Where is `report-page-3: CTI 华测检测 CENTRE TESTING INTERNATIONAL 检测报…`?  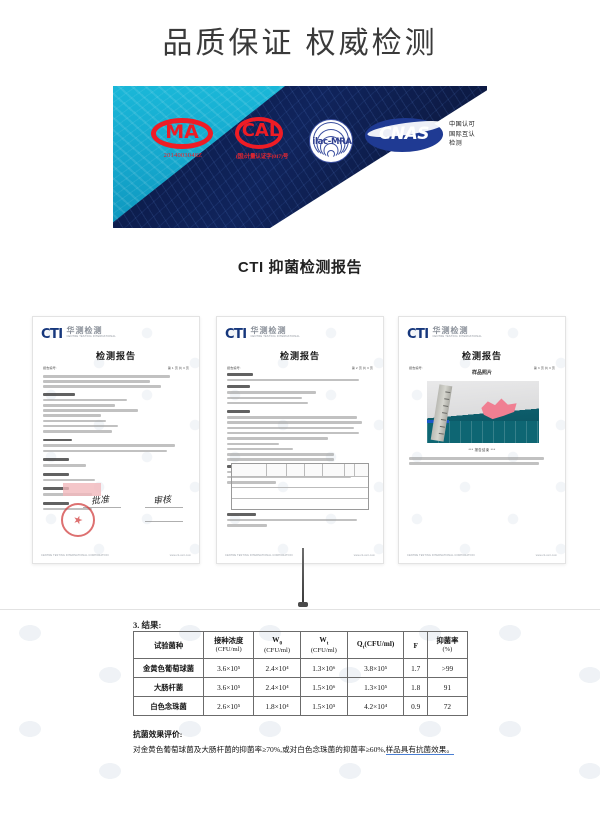 report-page-3: CTI 华测检测 CENTRE TESTING INTERNATIONAL 检测报… is located at coordinates (482, 440).